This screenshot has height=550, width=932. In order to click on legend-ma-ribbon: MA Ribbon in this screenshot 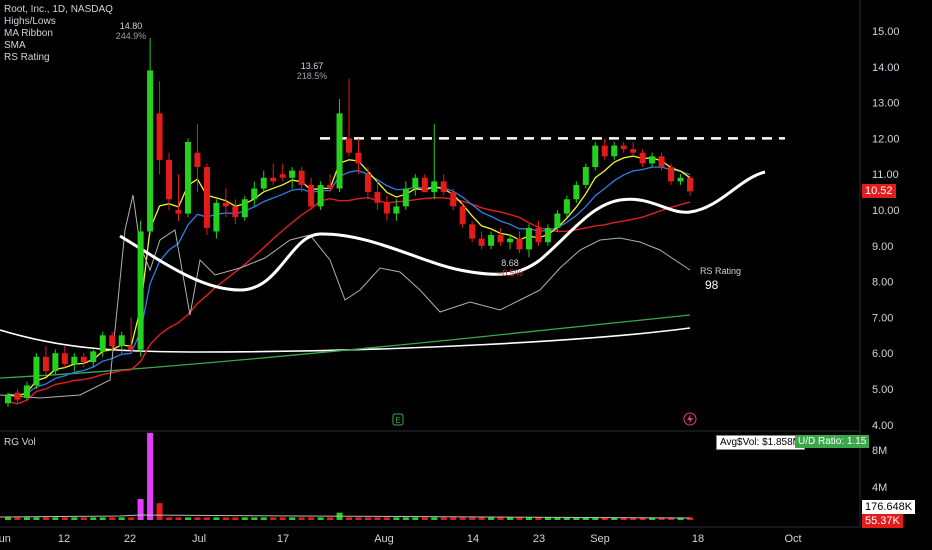, I will do `click(28, 33)`.